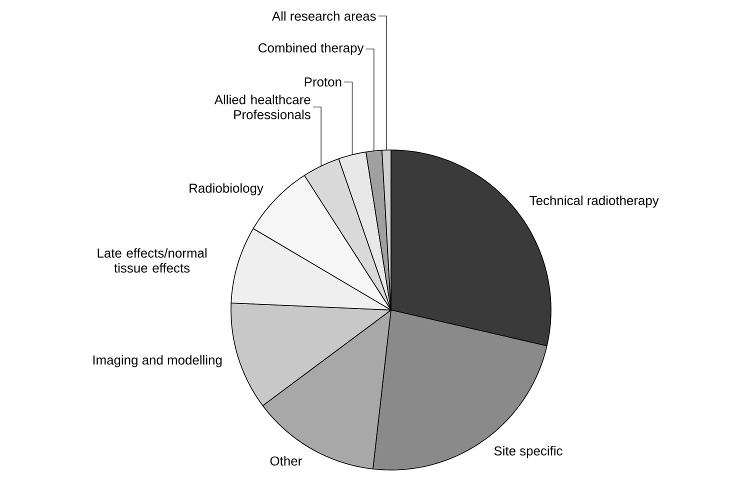 The height and width of the screenshot is (479, 737). Describe the element at coordinates (227, 189) in the screenshot. I see `slice-label: Radiobiology` at that location.